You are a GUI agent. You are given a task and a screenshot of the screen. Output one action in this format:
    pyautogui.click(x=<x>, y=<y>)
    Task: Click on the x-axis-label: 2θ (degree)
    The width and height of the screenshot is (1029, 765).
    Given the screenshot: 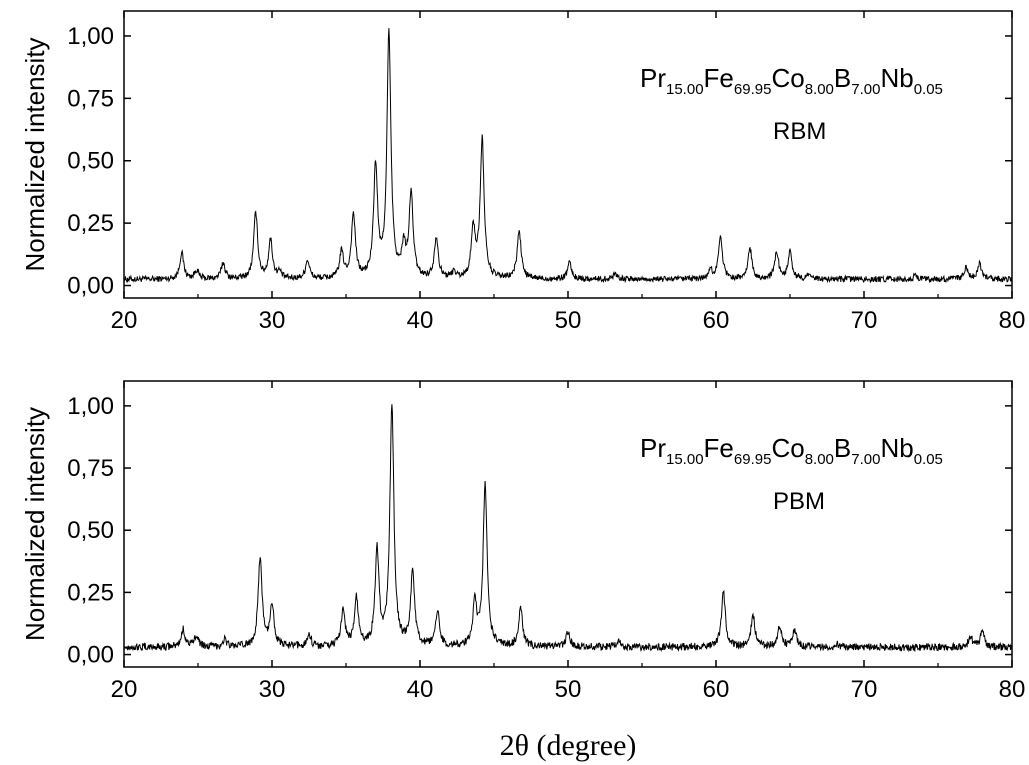 What is the action you would take?
    pyautogui.click(x=568, y=745)
    